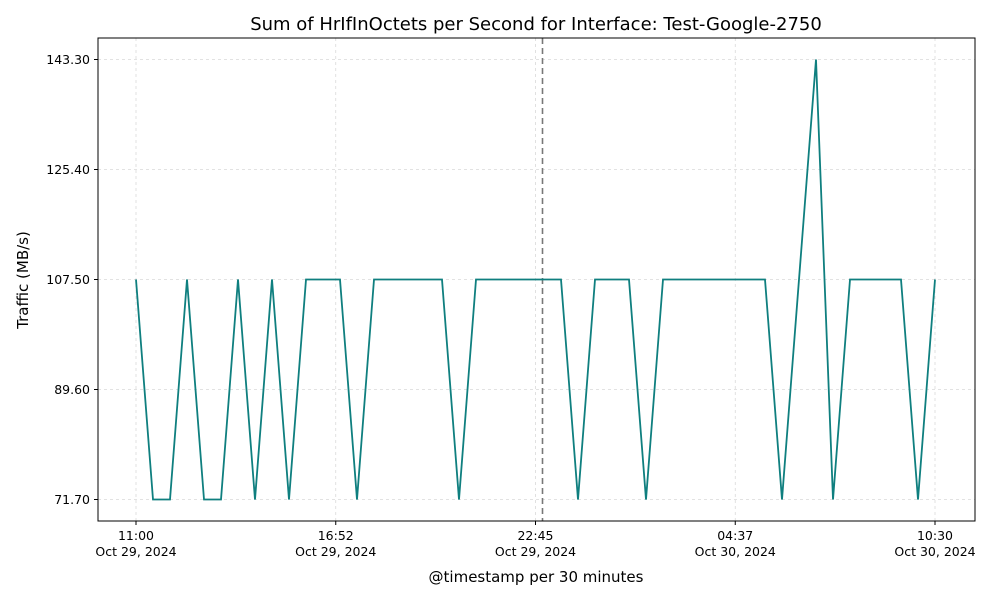 The image size is (1000, 600). What do you see at coordinates (68, 169) in the screenshot?
I see `y-tick-label: 125.40` at bounding box center [68, 169].